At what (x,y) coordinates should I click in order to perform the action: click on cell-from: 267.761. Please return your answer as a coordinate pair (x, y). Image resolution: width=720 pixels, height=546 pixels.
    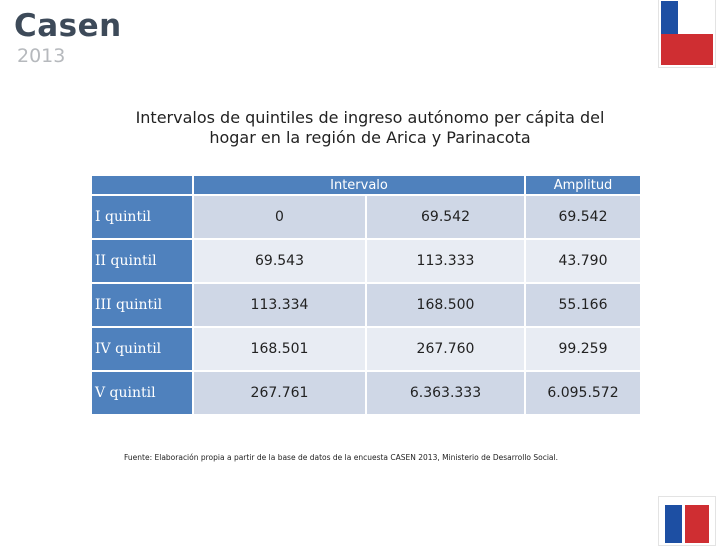
    Looking at the image, I should click on (279, 393).